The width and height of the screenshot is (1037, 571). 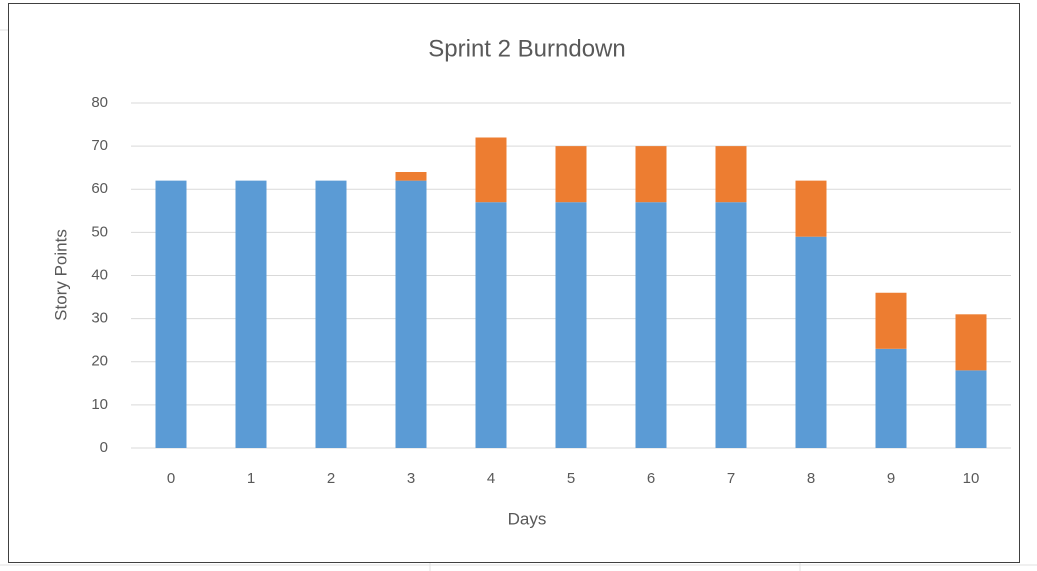 I want to click on y-tick-label: 30, so click(x=99, y=318).